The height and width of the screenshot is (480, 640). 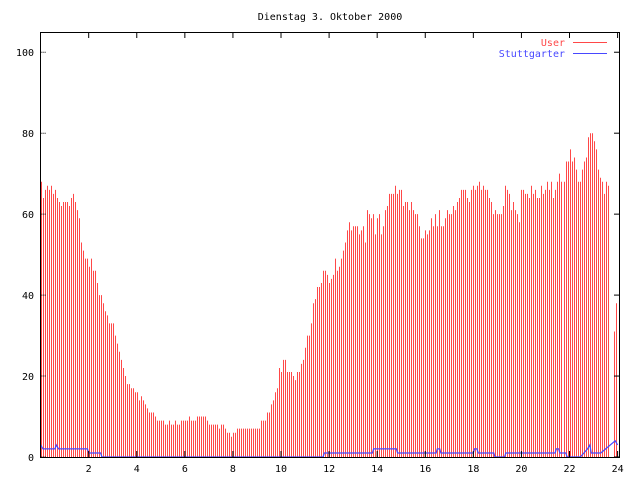 I want to click on y-tick-label: 100, so click(x=25, y=53).